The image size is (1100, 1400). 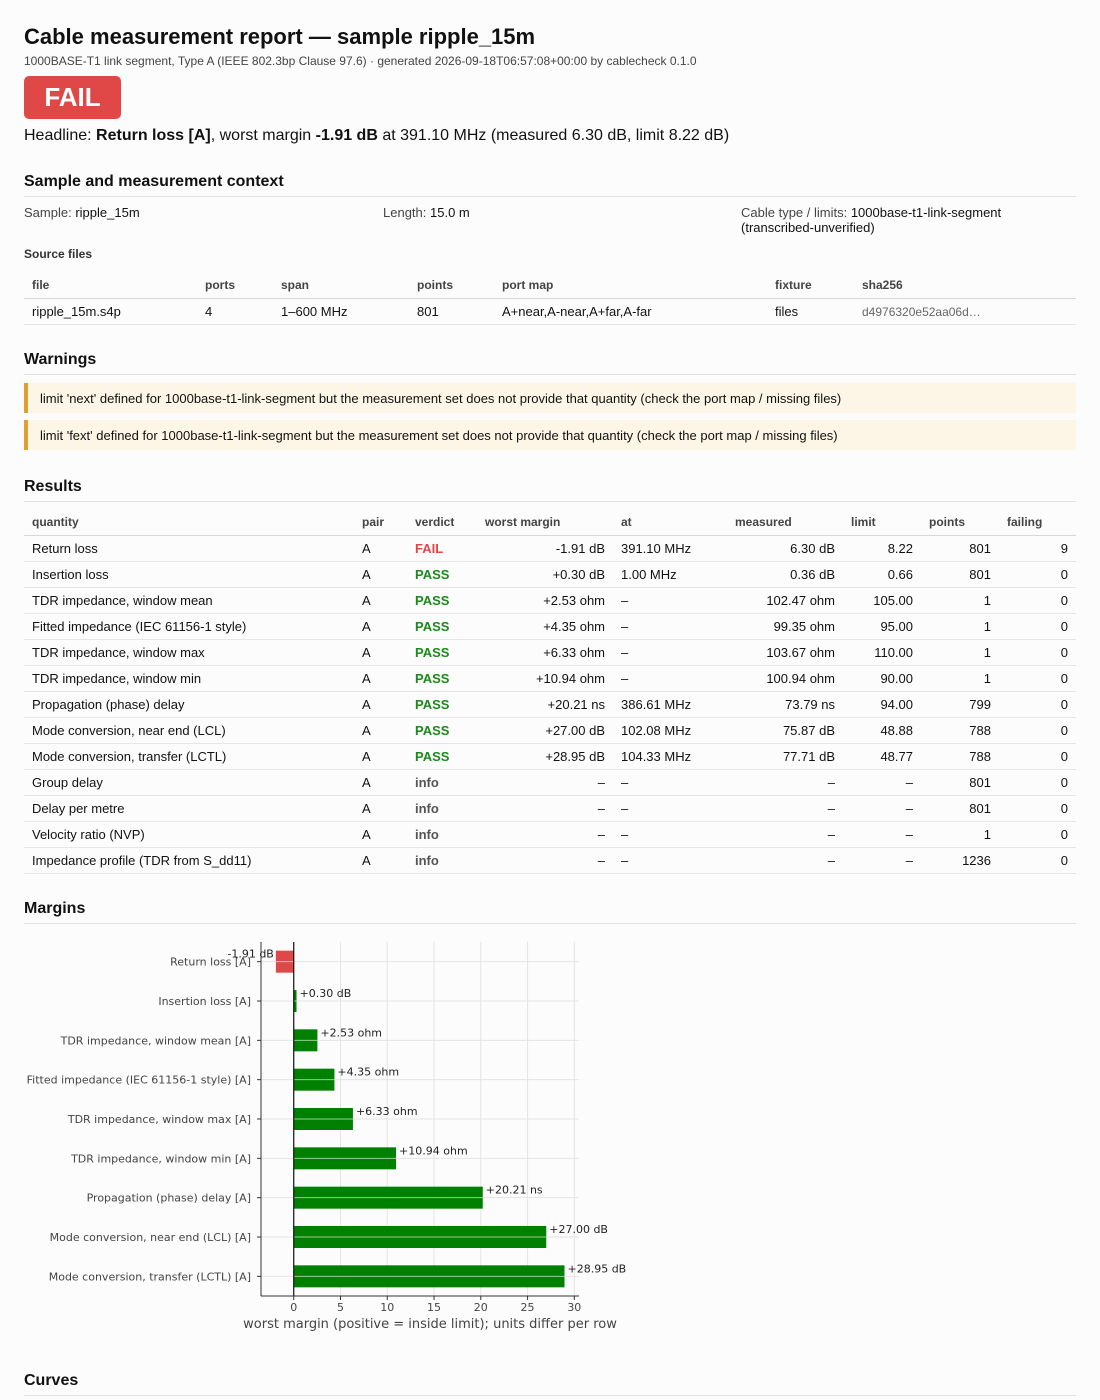 I want to click on column-header: at, so click(x=670, y=522).